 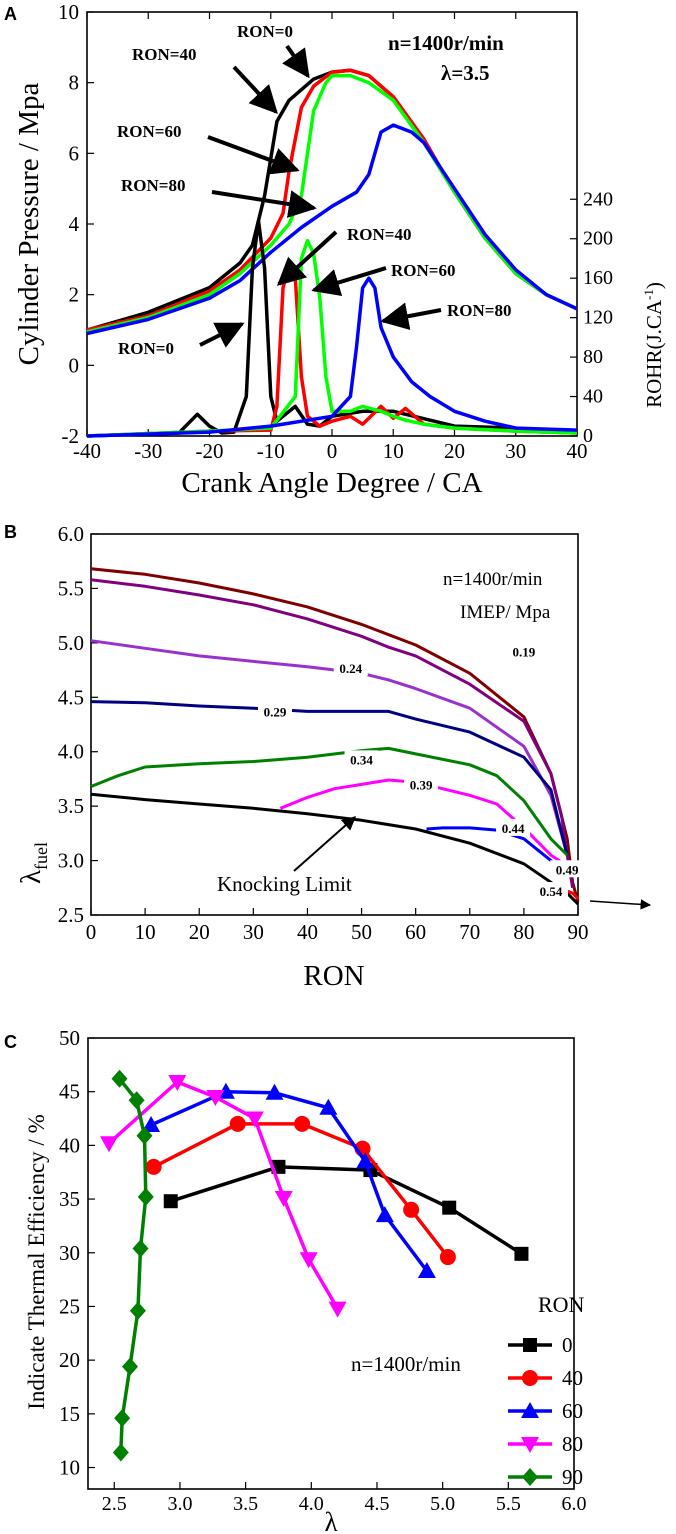 What do you see at coordinates (71, 436) in the screenshot?
I see `chart-a-ytick-label: -2` at bounding box center [71, 436].